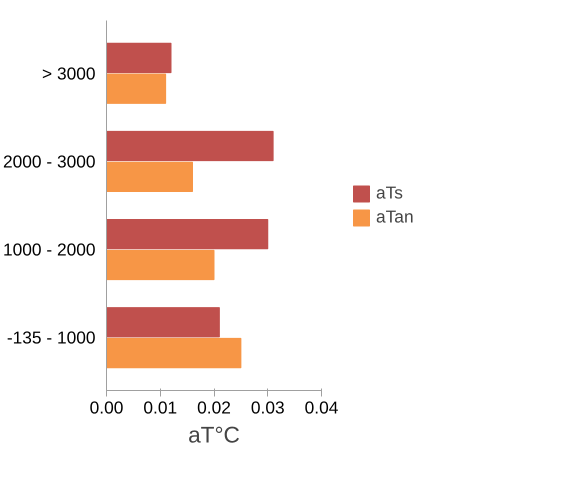  Describe the element at coordinates (107, 408) in the screenshot. I see `x-tick-label: 0.00` at that location.